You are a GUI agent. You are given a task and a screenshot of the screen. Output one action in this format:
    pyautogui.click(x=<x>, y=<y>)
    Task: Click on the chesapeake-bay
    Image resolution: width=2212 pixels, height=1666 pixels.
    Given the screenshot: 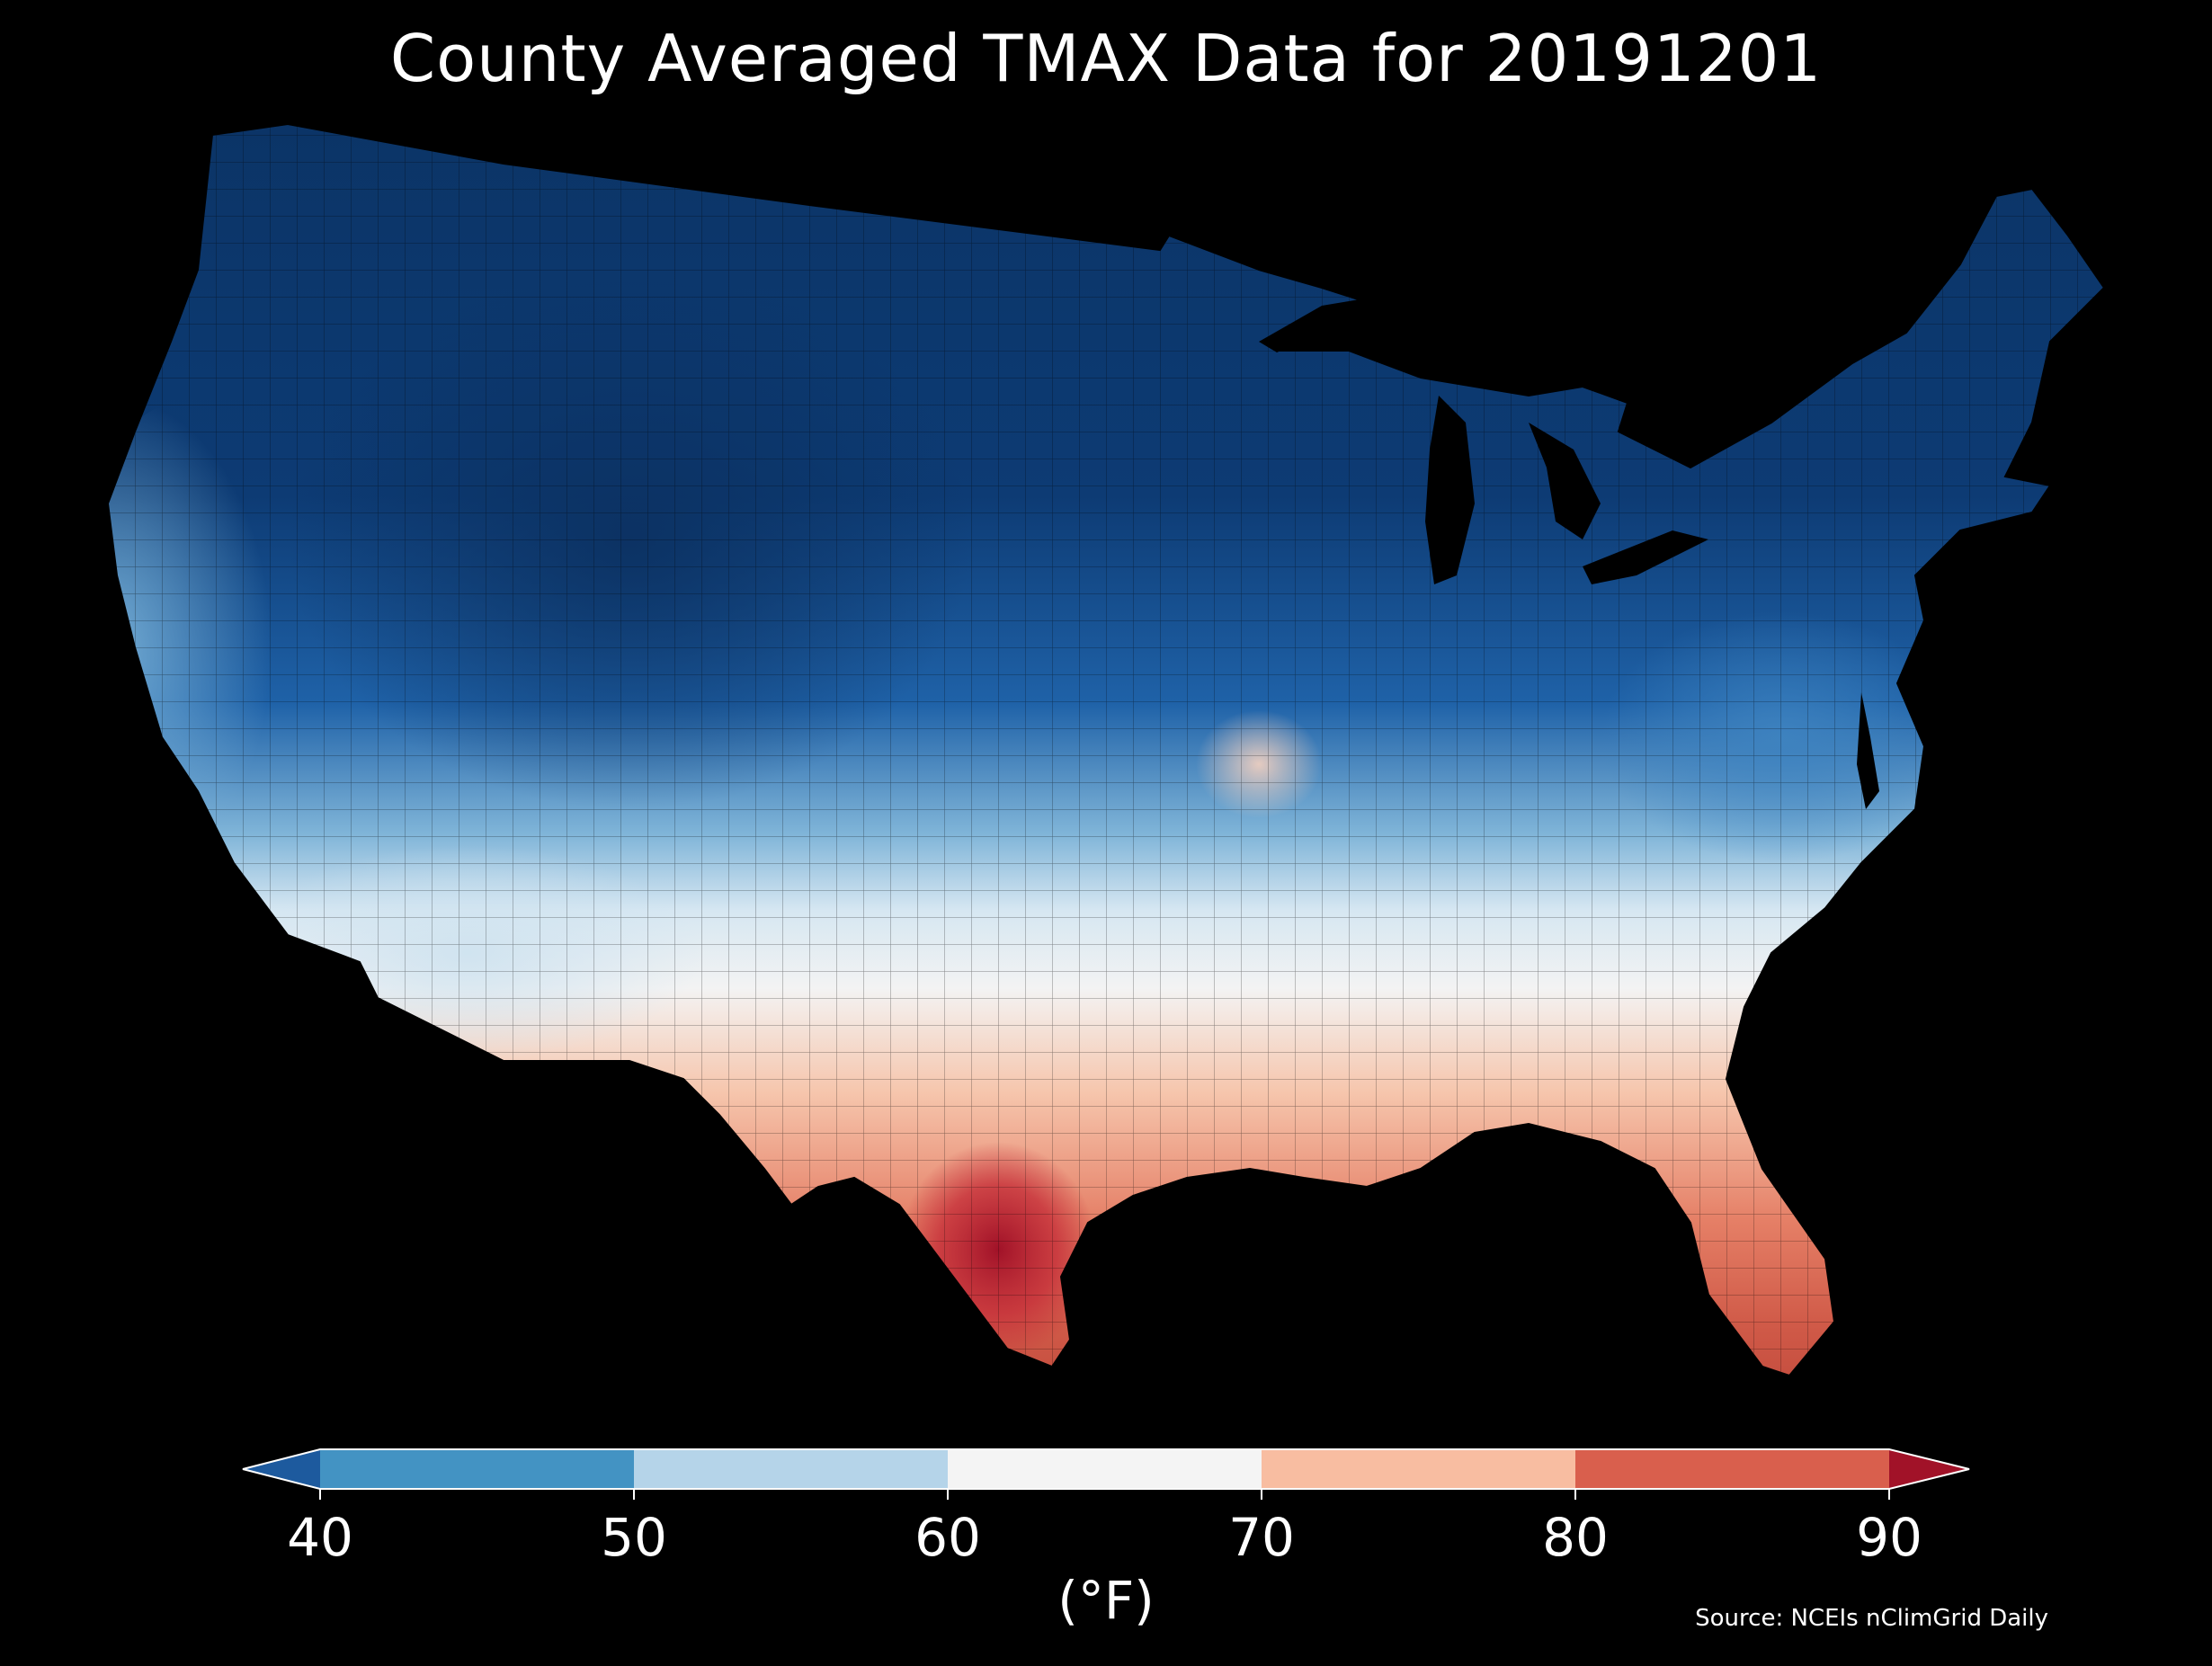 What is the action you would take?
    pyautogui.click(x=1868, y=750)
    